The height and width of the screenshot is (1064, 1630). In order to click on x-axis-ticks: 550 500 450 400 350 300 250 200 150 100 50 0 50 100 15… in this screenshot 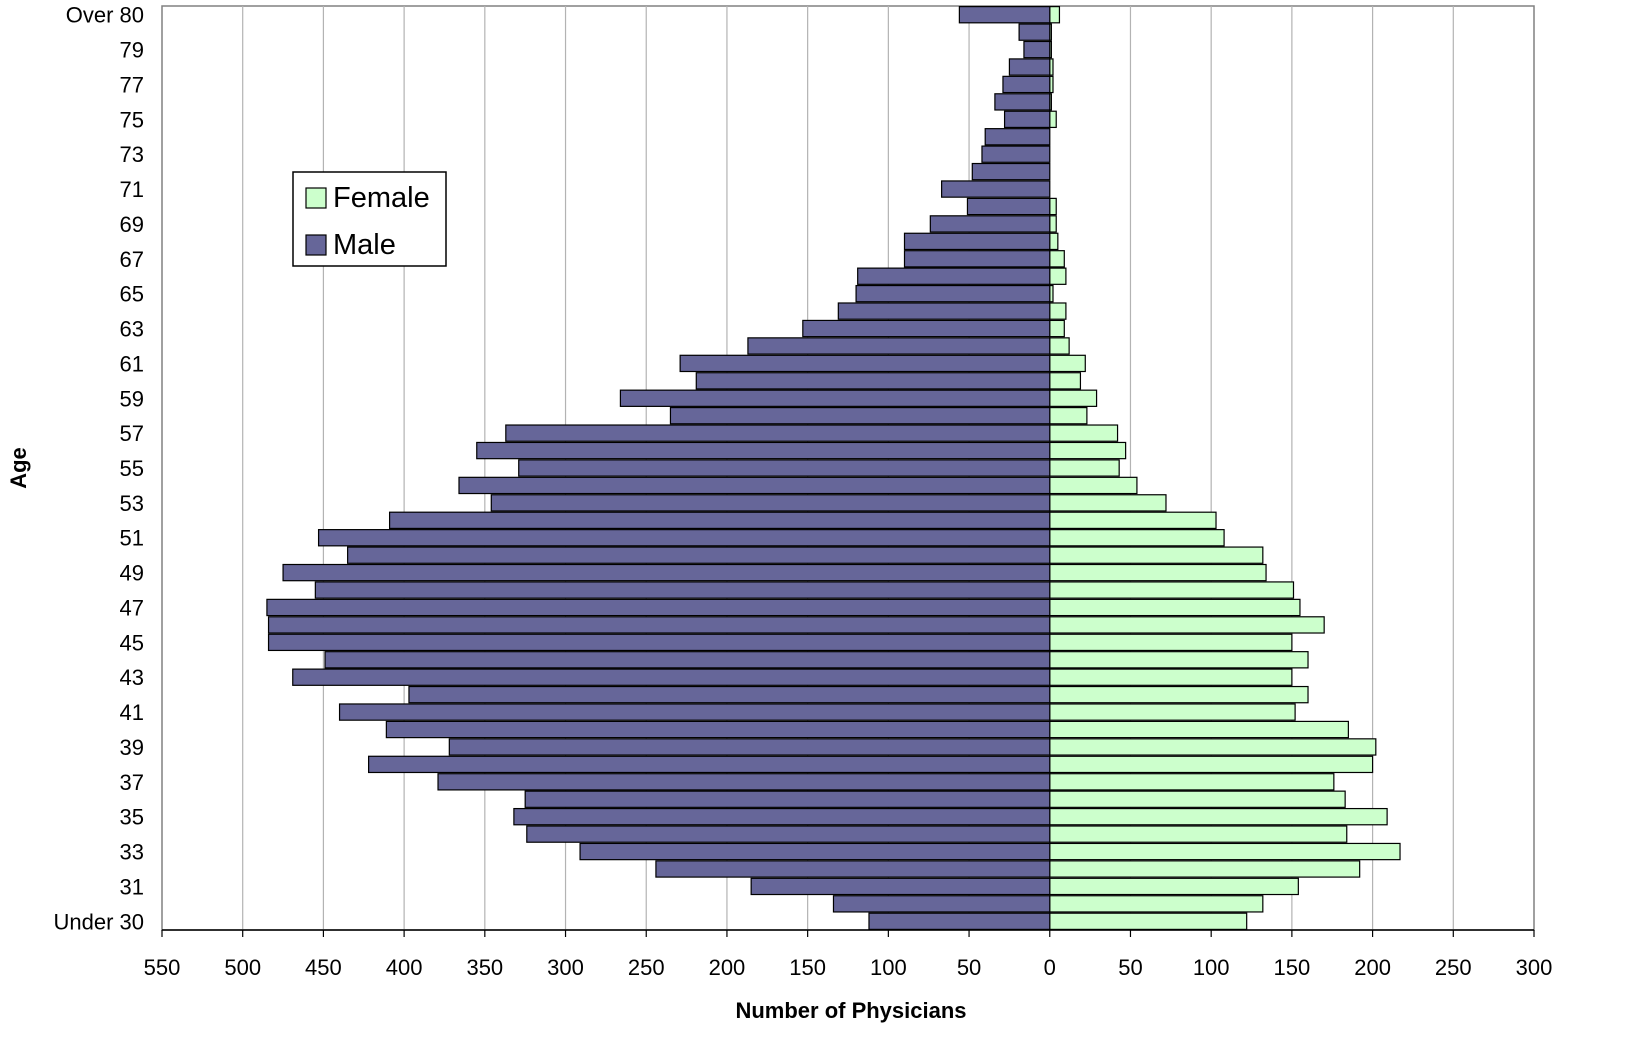, I will do `click(848, 955)`.